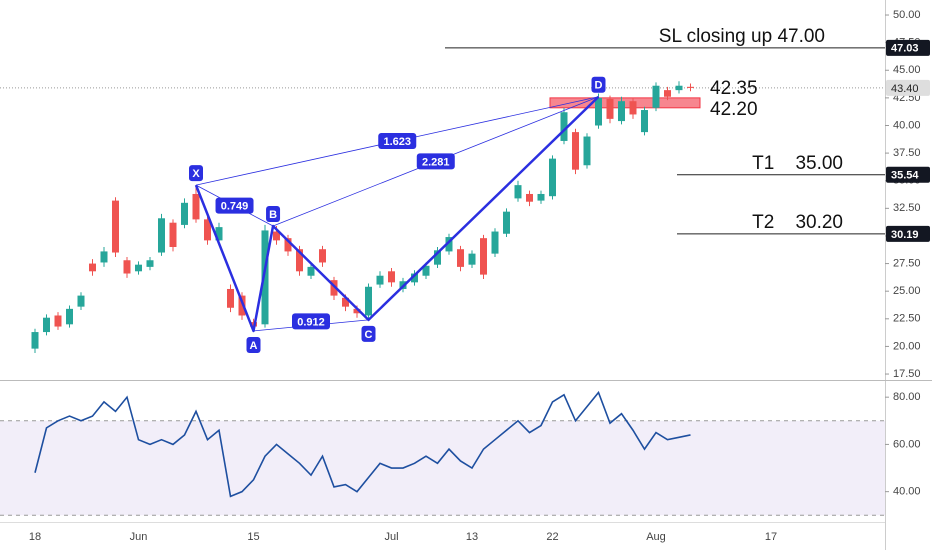  What do you see at coordinates (734, 88) in the screenshot?
I see `annotation: 42.35` at bounding box center [734, 88].